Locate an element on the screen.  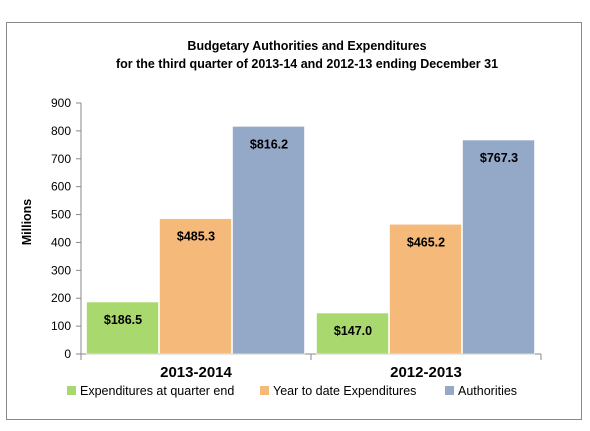
chart-title-line1: Budgetary Authorities and Expenditures is located at coordinates (306, 46).